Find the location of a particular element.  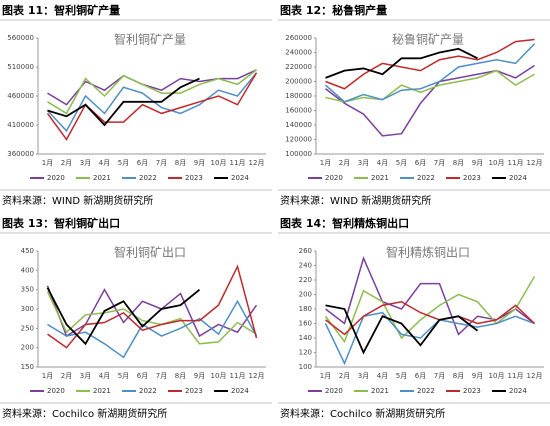

y-tick-label: 450 is located at coordinates (27, 251).